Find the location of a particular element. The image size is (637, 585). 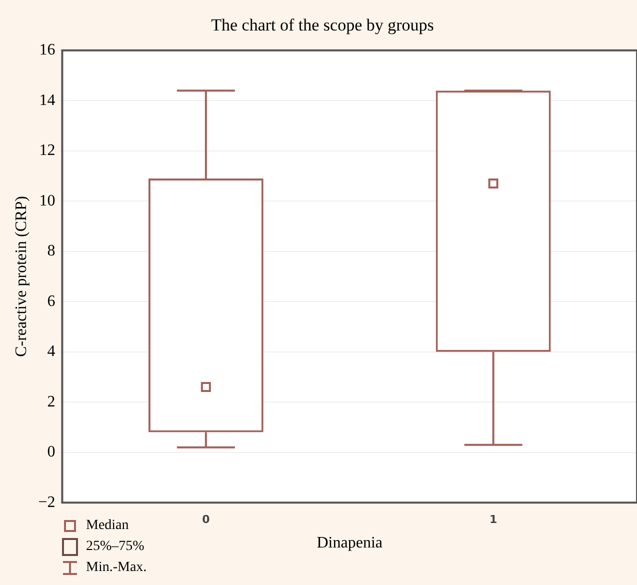

y-tick-label: 4 is located at coordinates (51, 351).